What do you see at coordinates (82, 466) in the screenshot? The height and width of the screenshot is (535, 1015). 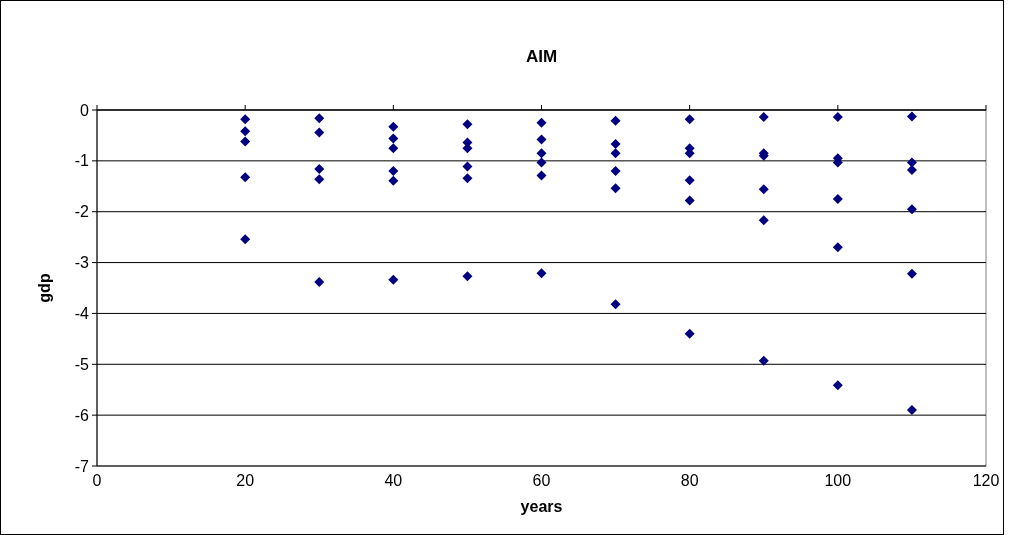 I see `y-tick-label: -7` at bounding box center [82, 466].